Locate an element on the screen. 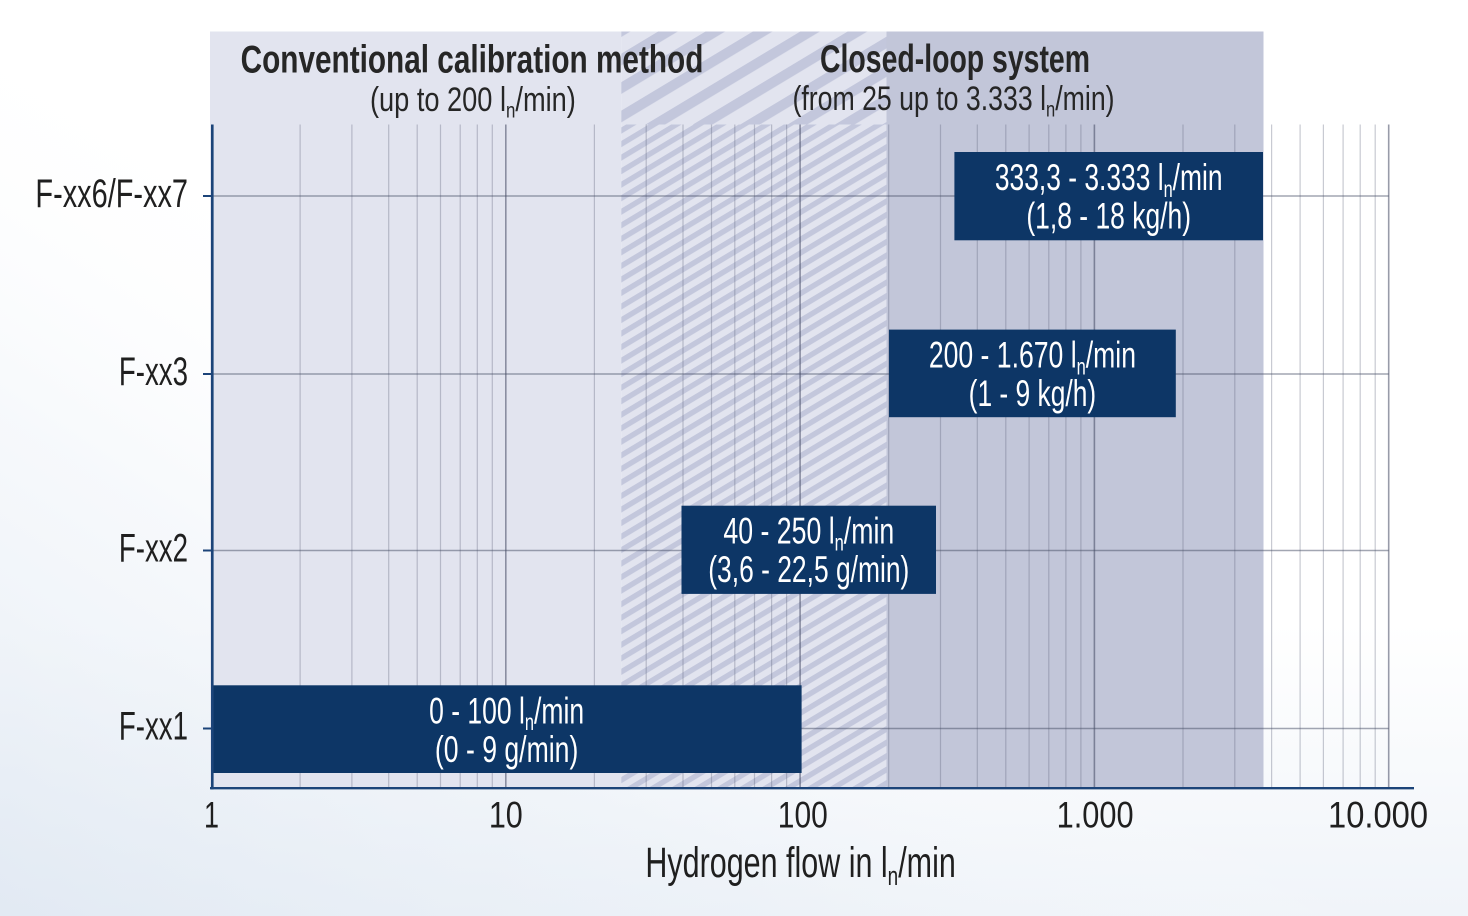  svg-text: (0 - 9 g/min) is located at coordinates (506, 749).